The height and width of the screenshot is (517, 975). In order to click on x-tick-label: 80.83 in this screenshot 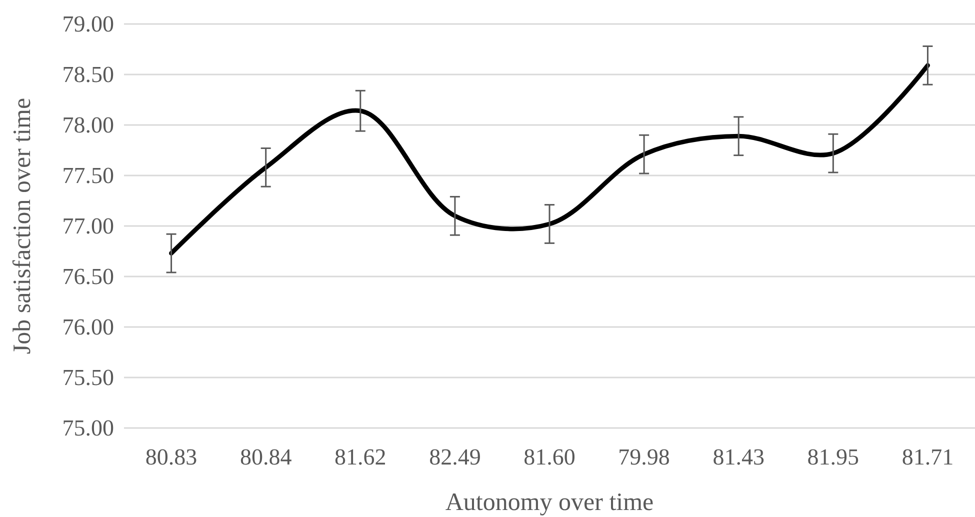, I will do `click(171, 457)`.